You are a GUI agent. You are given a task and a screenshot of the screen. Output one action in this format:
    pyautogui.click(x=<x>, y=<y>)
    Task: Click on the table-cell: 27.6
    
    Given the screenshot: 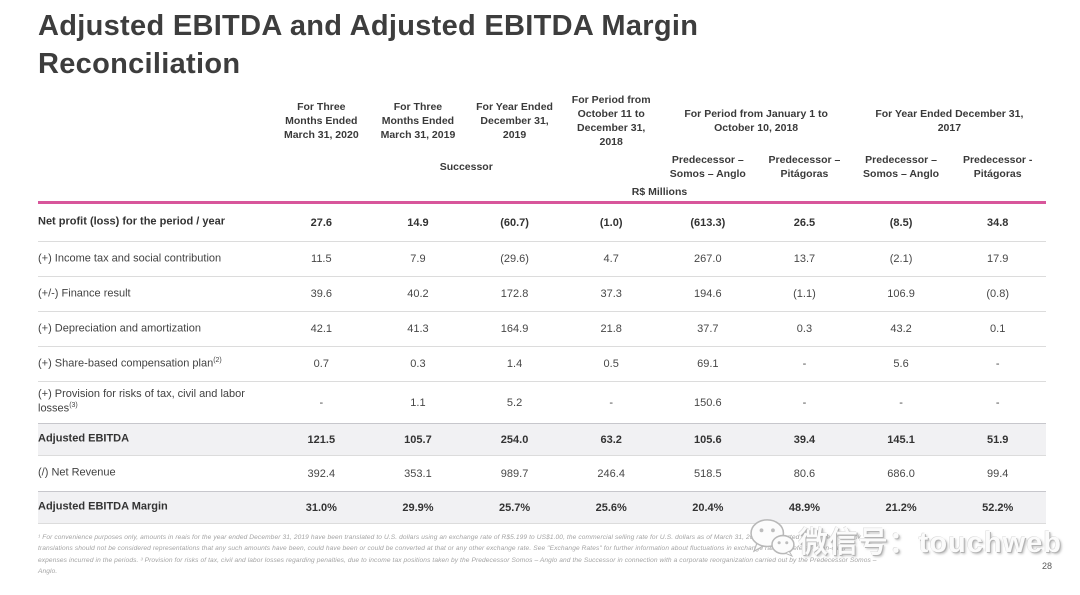 What is the action you would take?
    pyautogui.click(x=321, y=222)
    